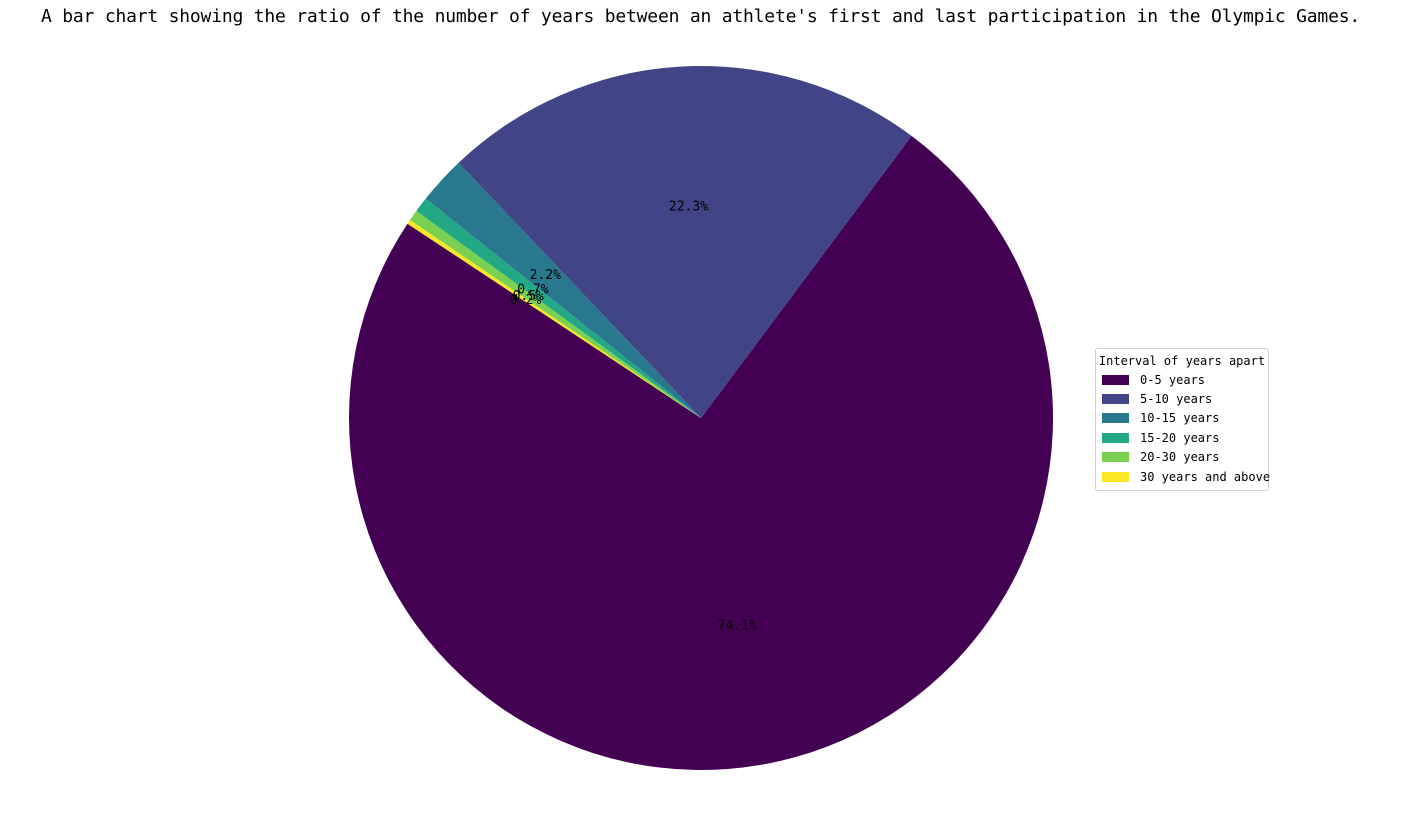 The height and width of the screenshot is (813, 1401). I want to click on pie-slice-5-10-years, so click(685, 241).